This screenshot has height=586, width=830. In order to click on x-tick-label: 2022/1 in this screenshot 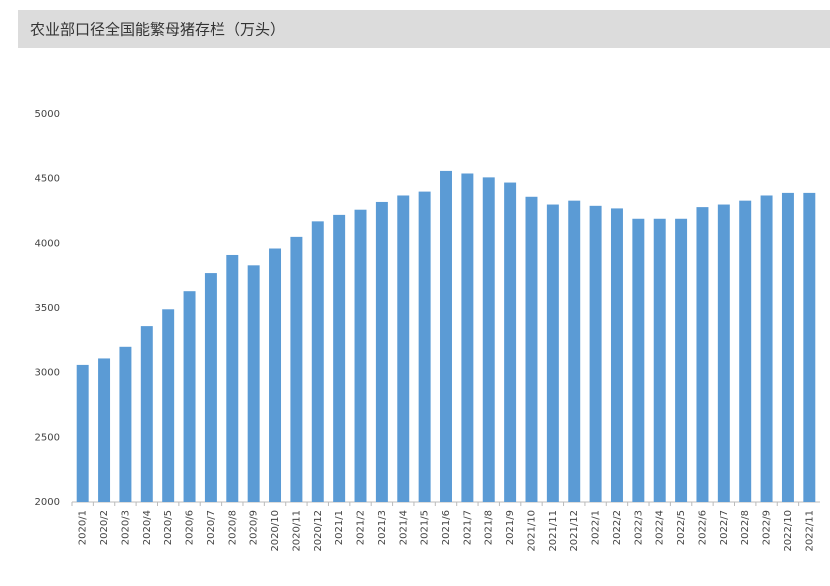, I will do `click(596, 527)`.